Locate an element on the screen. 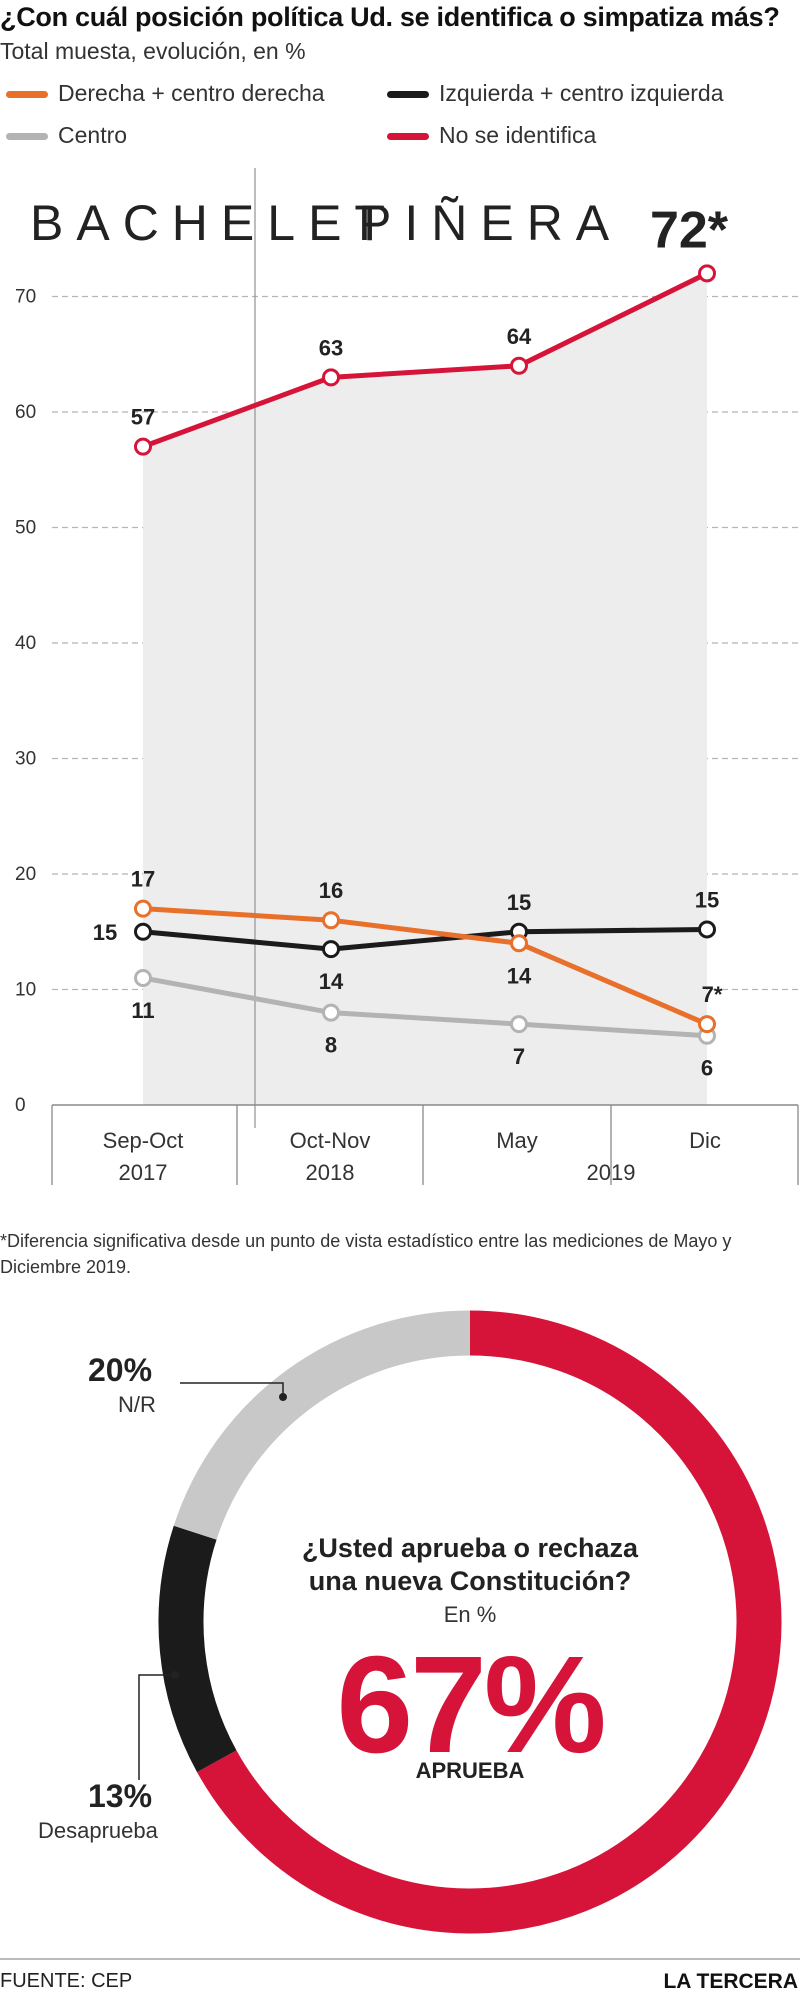 This screenshot has height=2006, width=800. donut-question-line2: una nueva Constitución? is located at coordinates (470, 1581).